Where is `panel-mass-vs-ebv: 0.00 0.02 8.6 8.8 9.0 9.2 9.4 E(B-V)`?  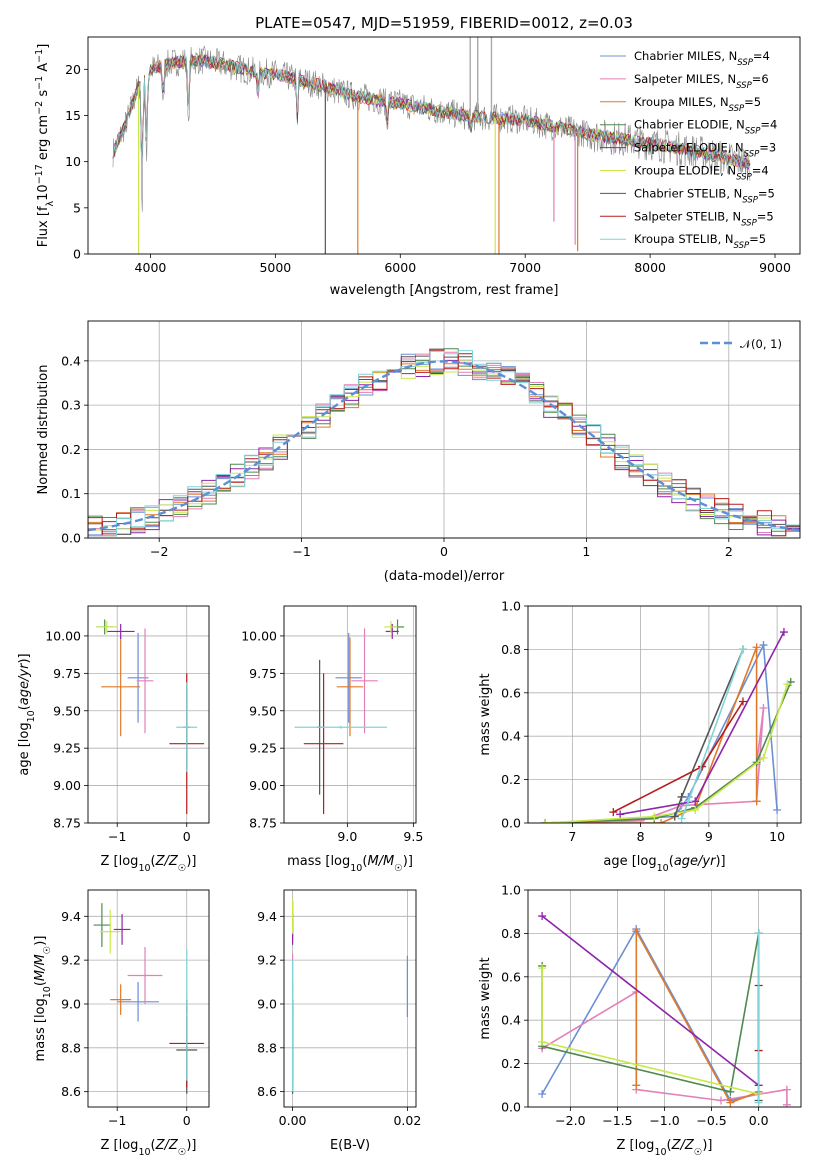
panel-mass-vs-ebv: 0.00 0.02 8.6 8.8 9.0 9.2 9.4 E(B-V) is located at coordinates (339, 1021).